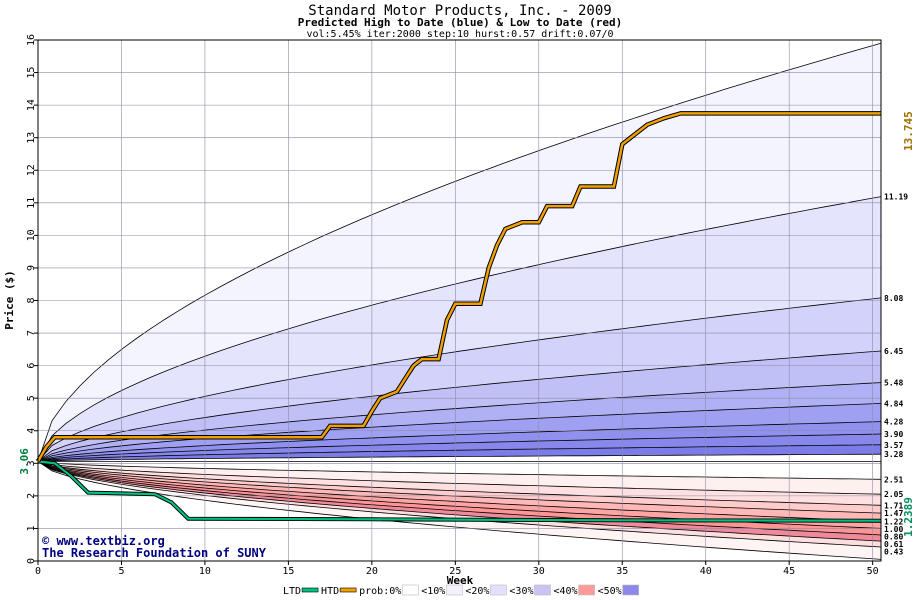  What do you see at coordinates (31, 203) in the screenshot?
I see `y-tick-label-11: 11` at bounding box center [31, 203].